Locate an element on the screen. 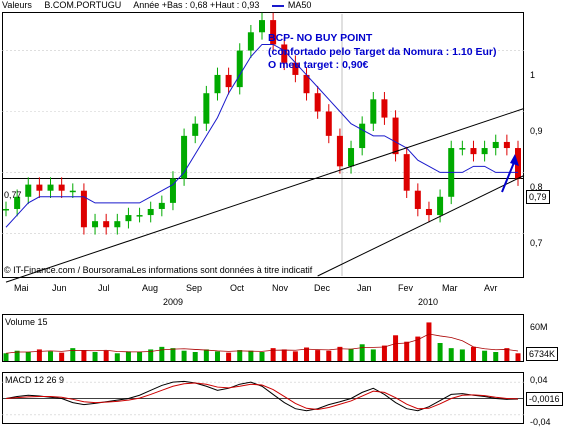 This screenshot has height=430, width=570. macd-line is located at coordinates (262, 396).